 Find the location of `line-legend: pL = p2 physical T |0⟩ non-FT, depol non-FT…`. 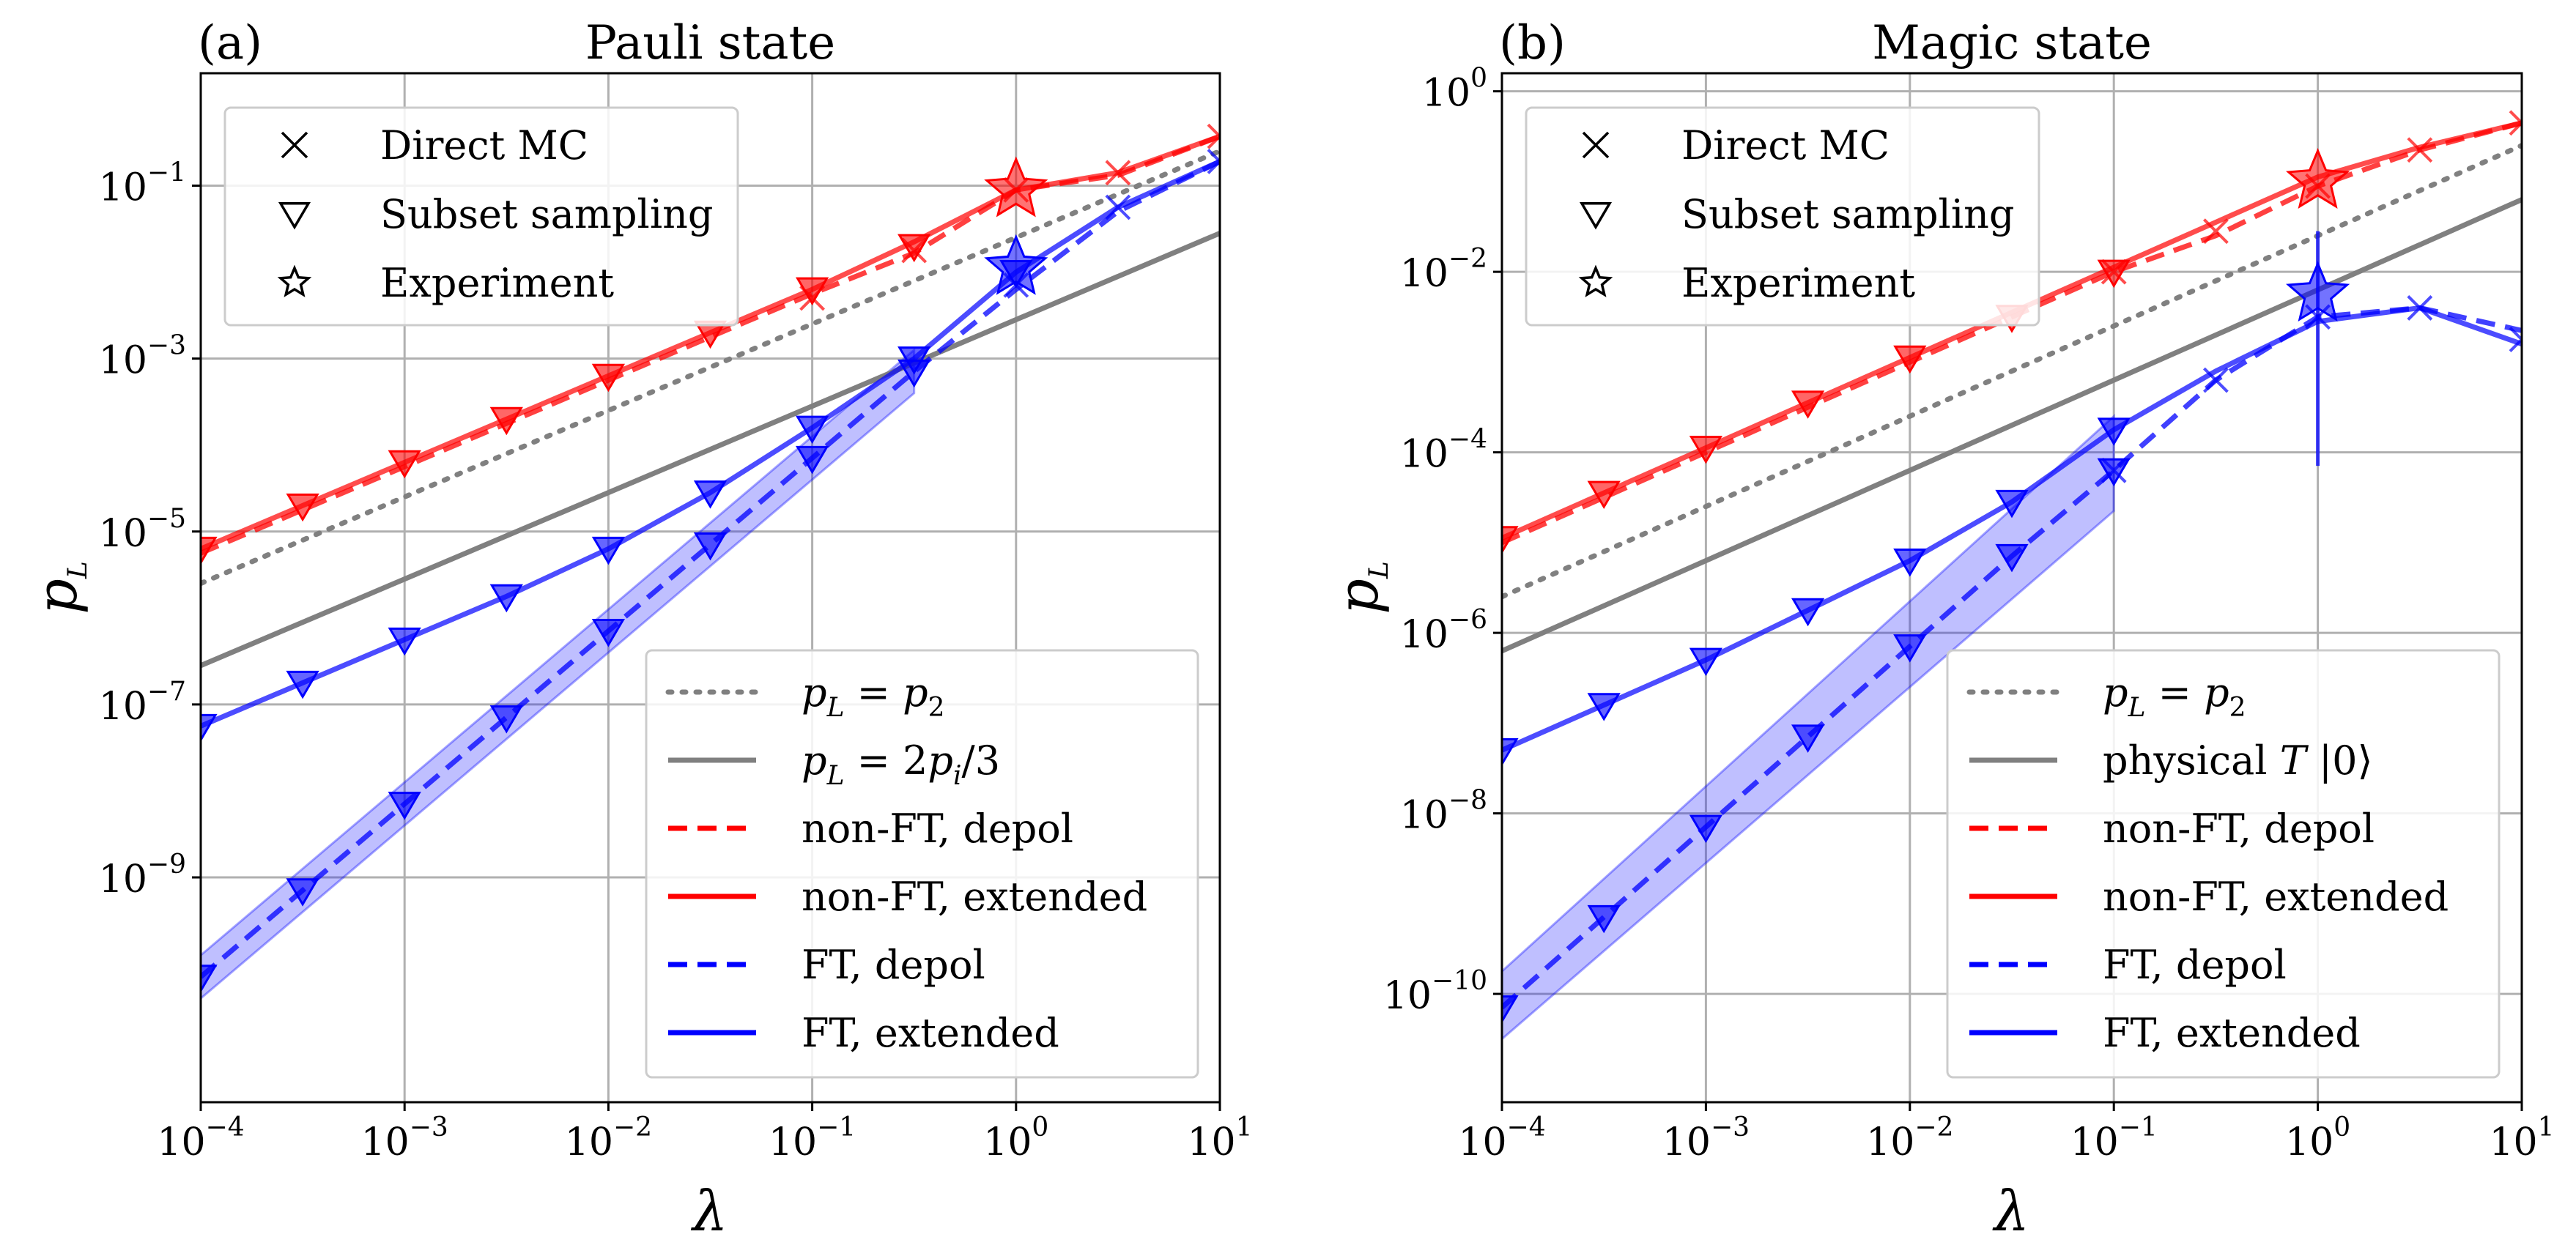

line-legend: pL = p2 physical T |0⟩ non-FT, depol non-FT… is located at coordinates (2223, 864).